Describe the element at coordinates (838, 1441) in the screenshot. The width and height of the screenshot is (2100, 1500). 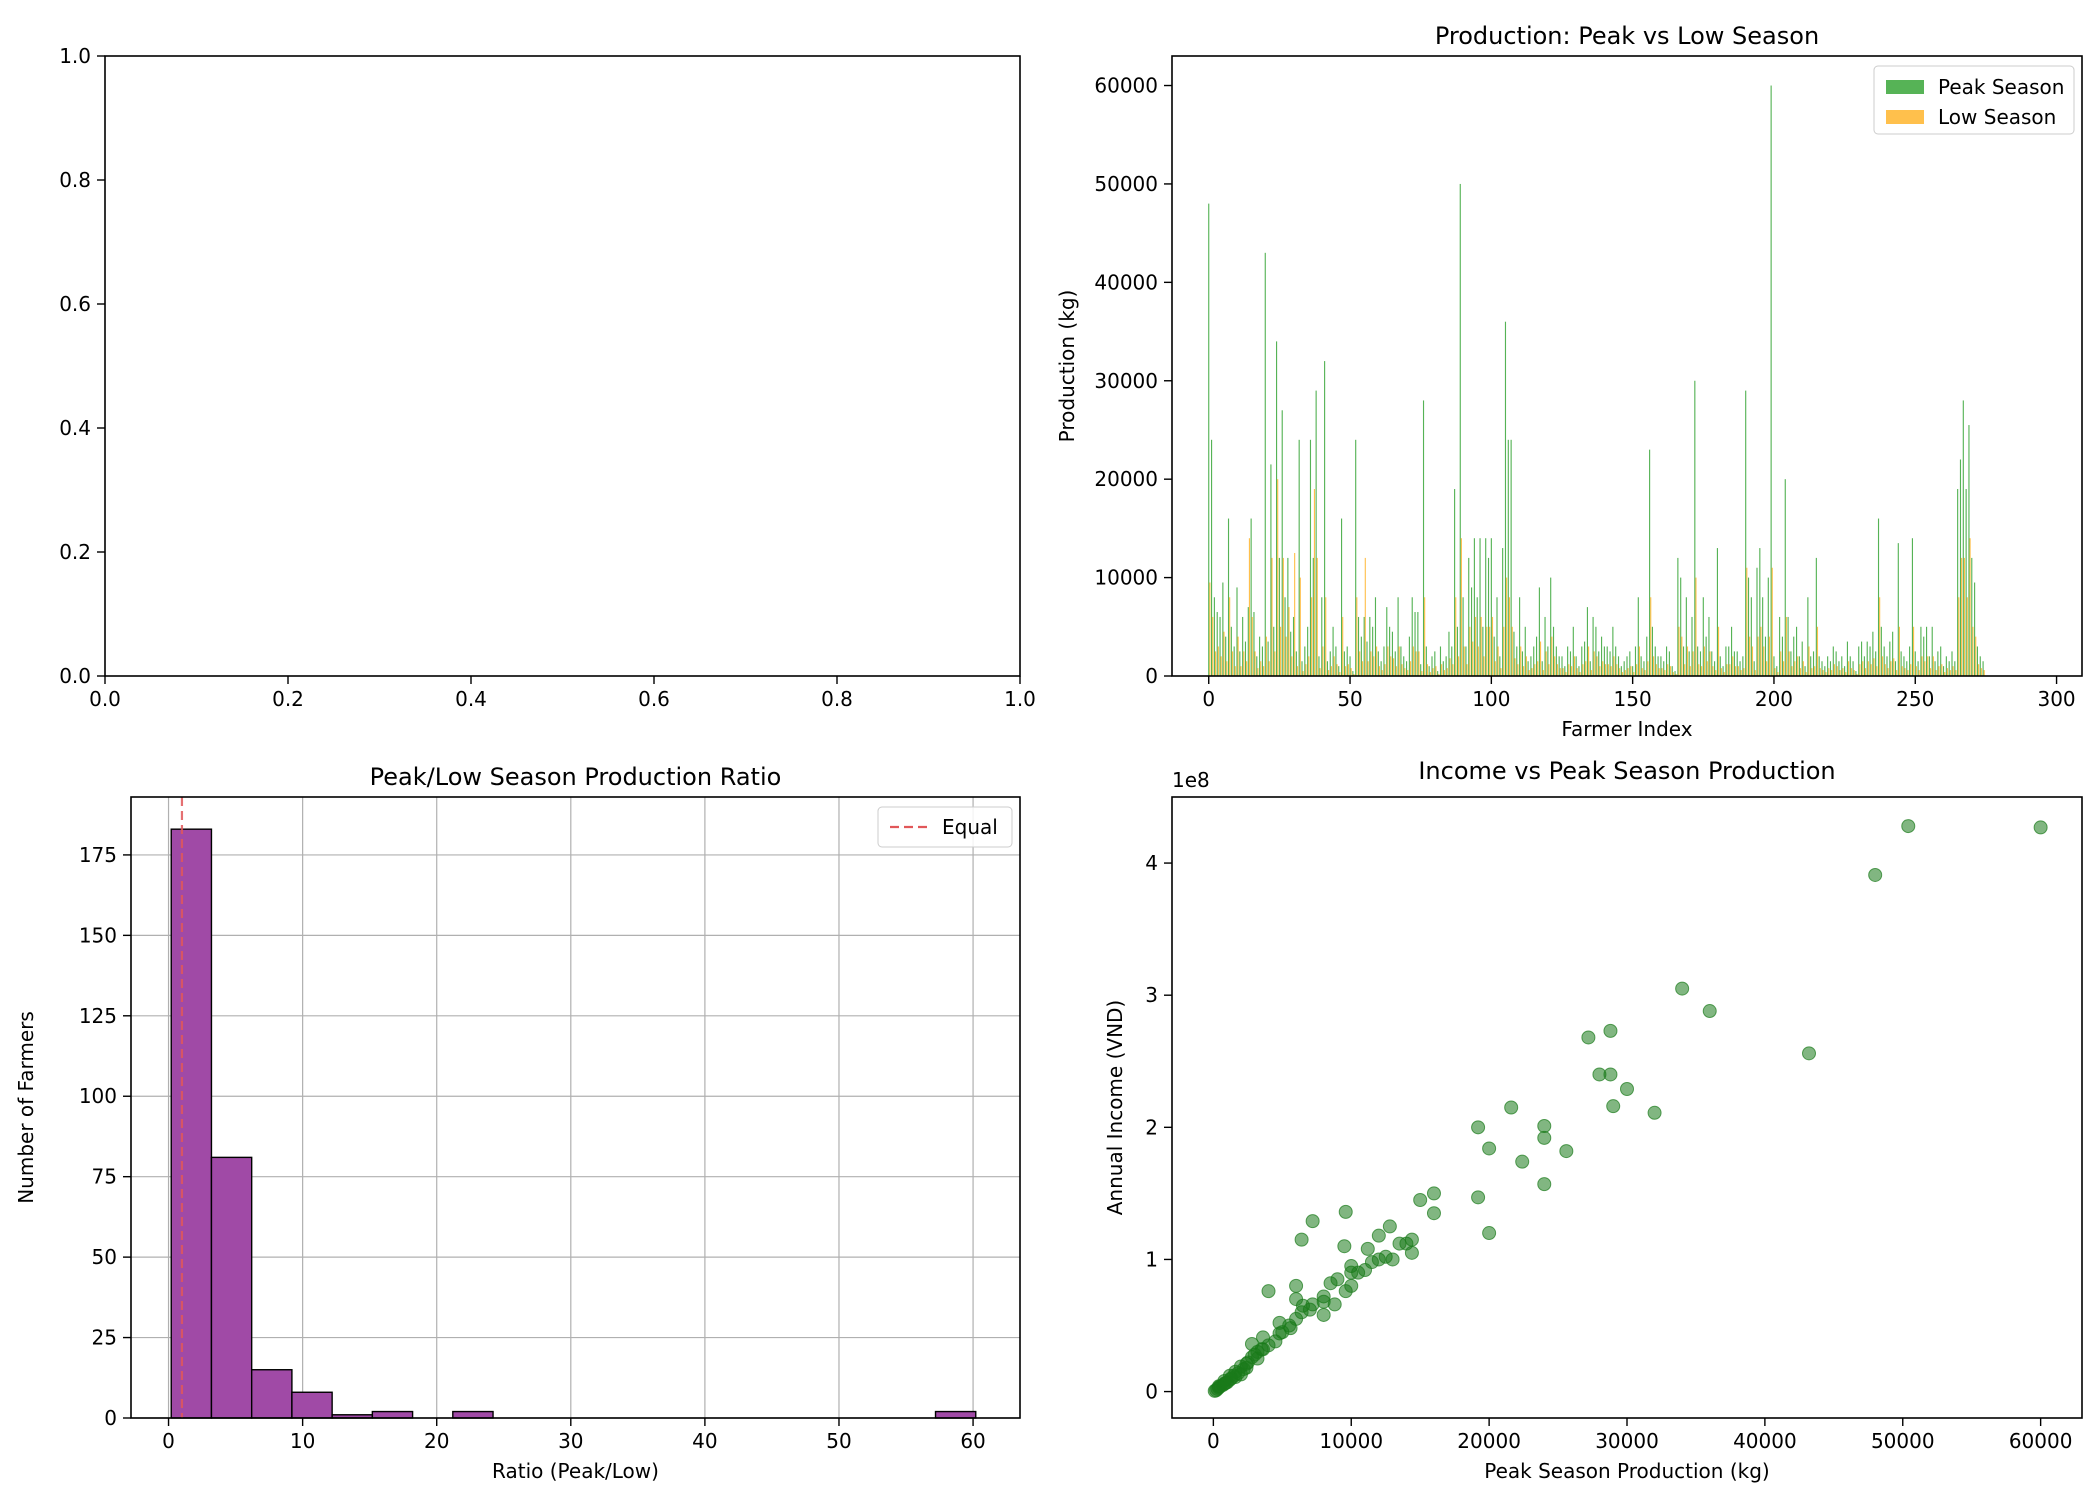
I see `hist-xtick-label: 50` at that location.